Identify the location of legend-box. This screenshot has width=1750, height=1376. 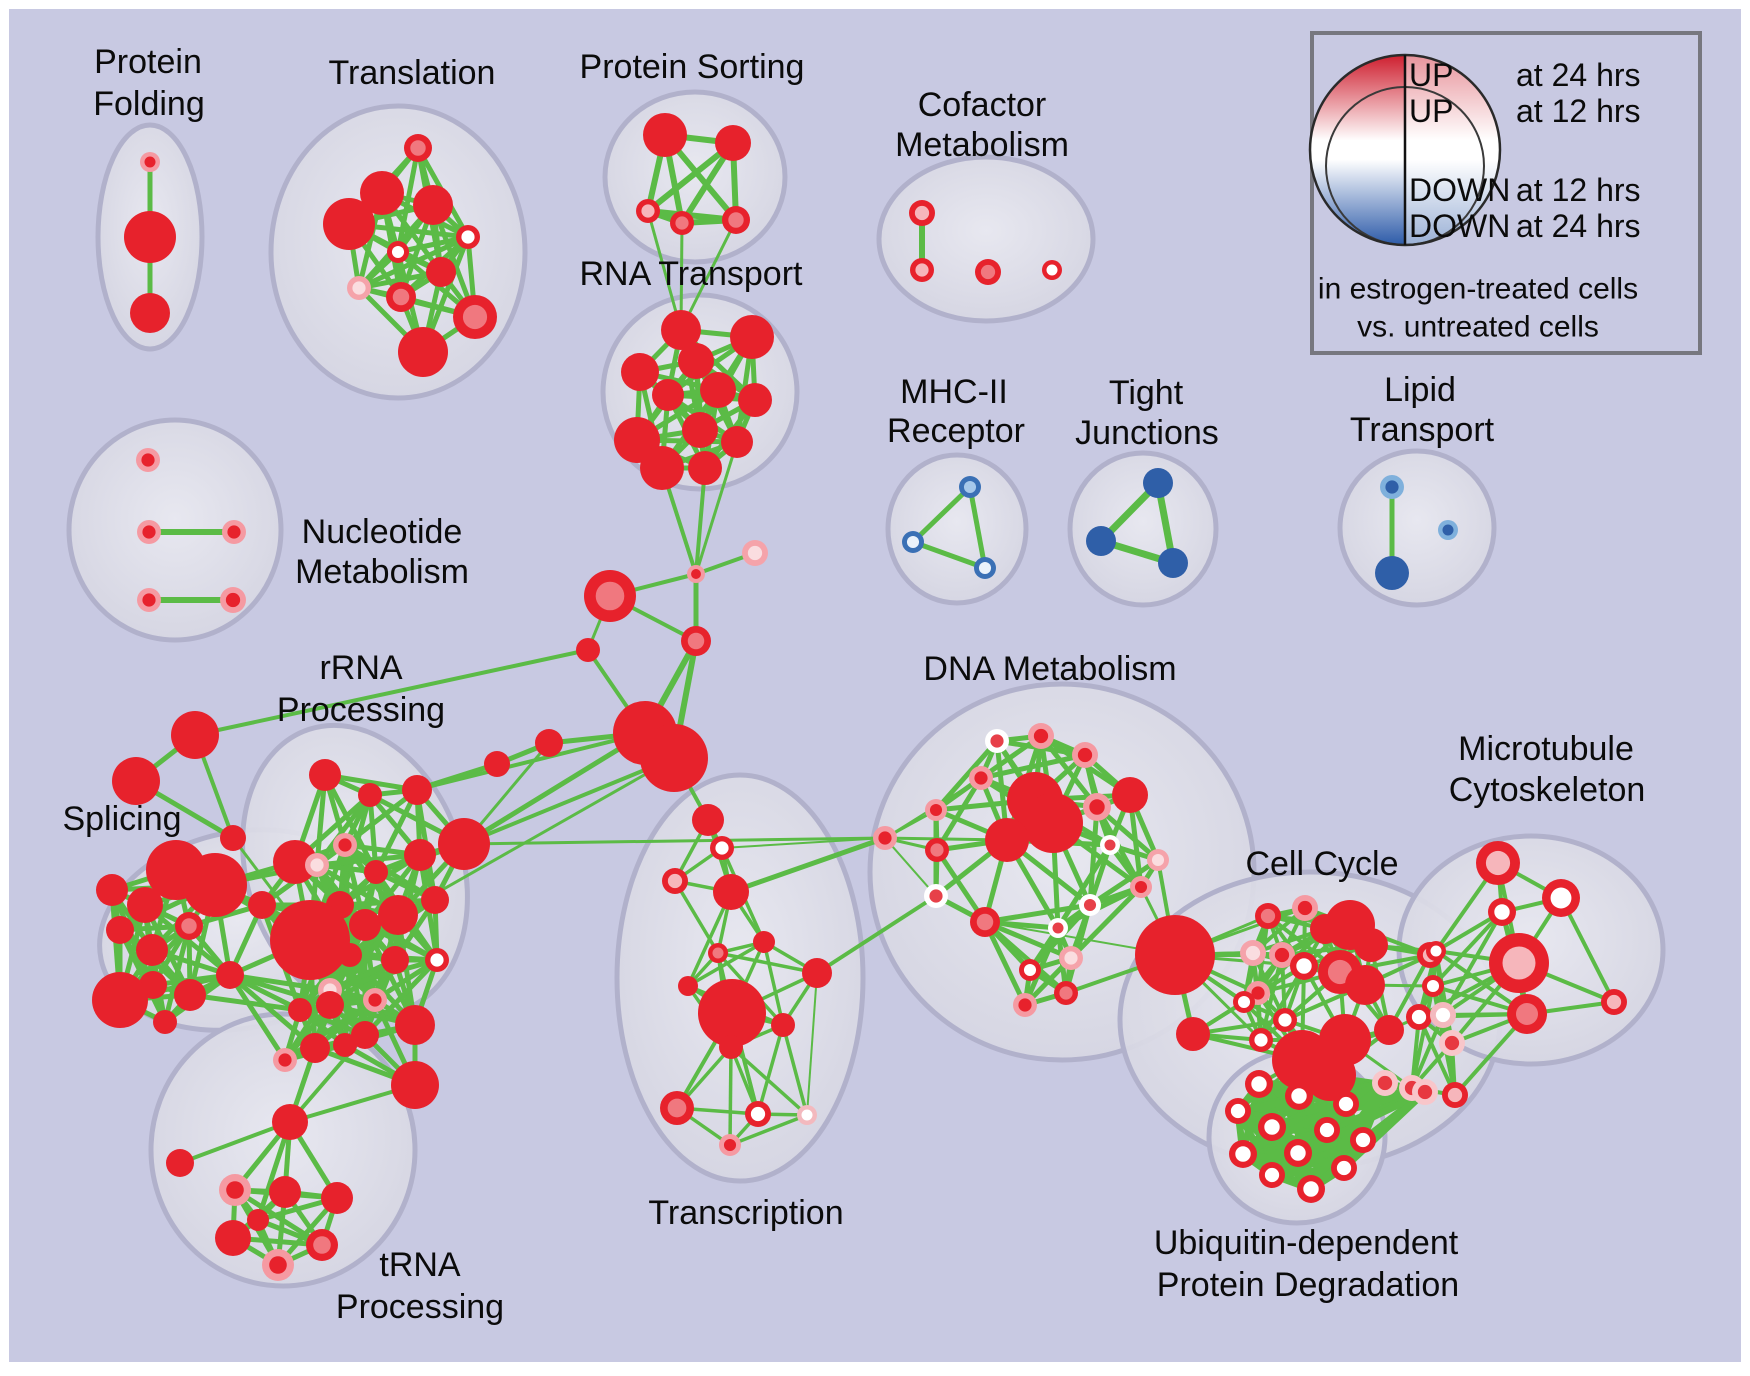
(1506, 193).